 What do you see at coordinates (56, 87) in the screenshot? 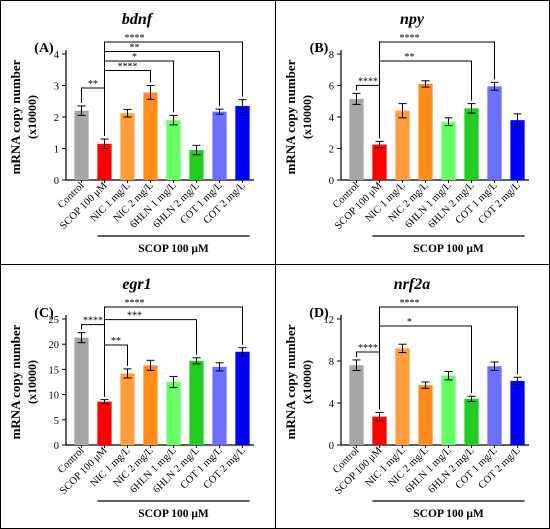
I see `y-tick-label: 3` at bounding box center [56, 87].